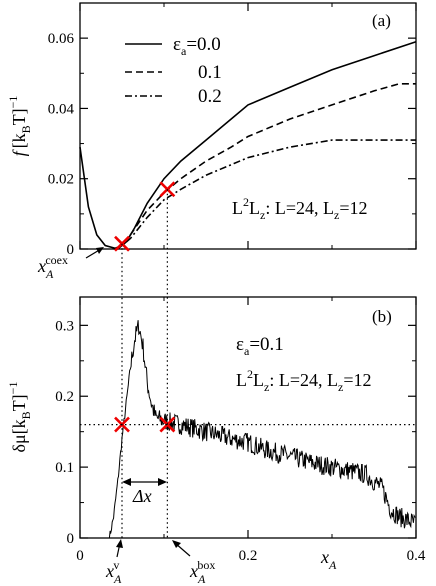 This screenshot has width=436, height=586. I want to click on xcoex-label: xAcoex, so click(52, 267).